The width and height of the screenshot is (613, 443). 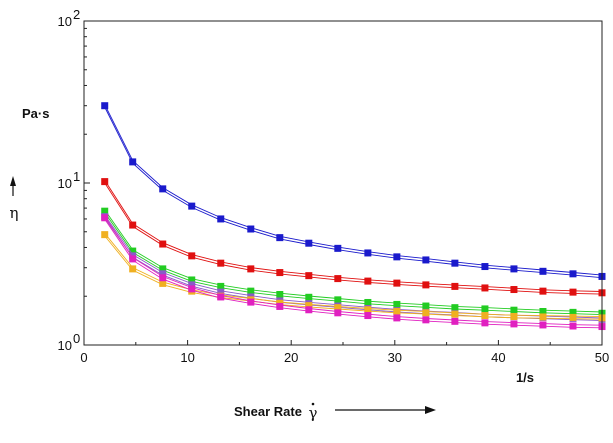 I want to click on y-tick-exponent: 0, so click(x=76, y=338).